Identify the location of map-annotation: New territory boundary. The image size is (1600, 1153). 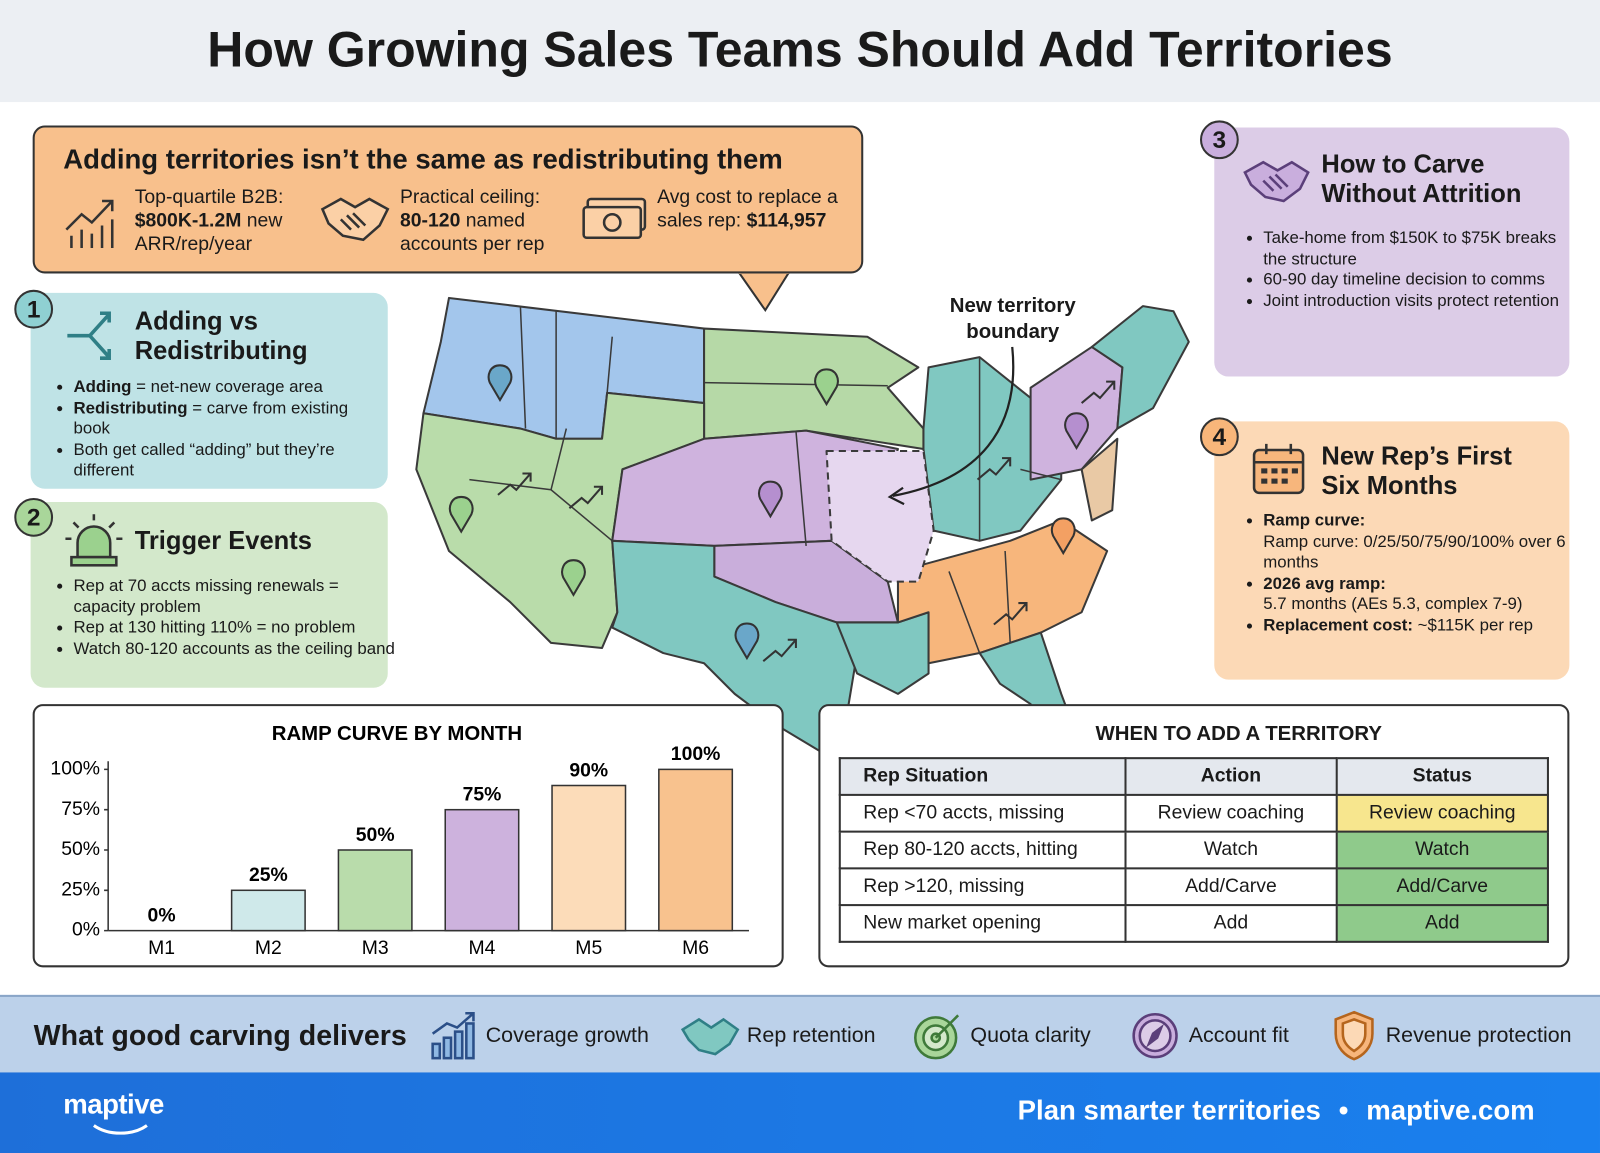
(1012, 318).